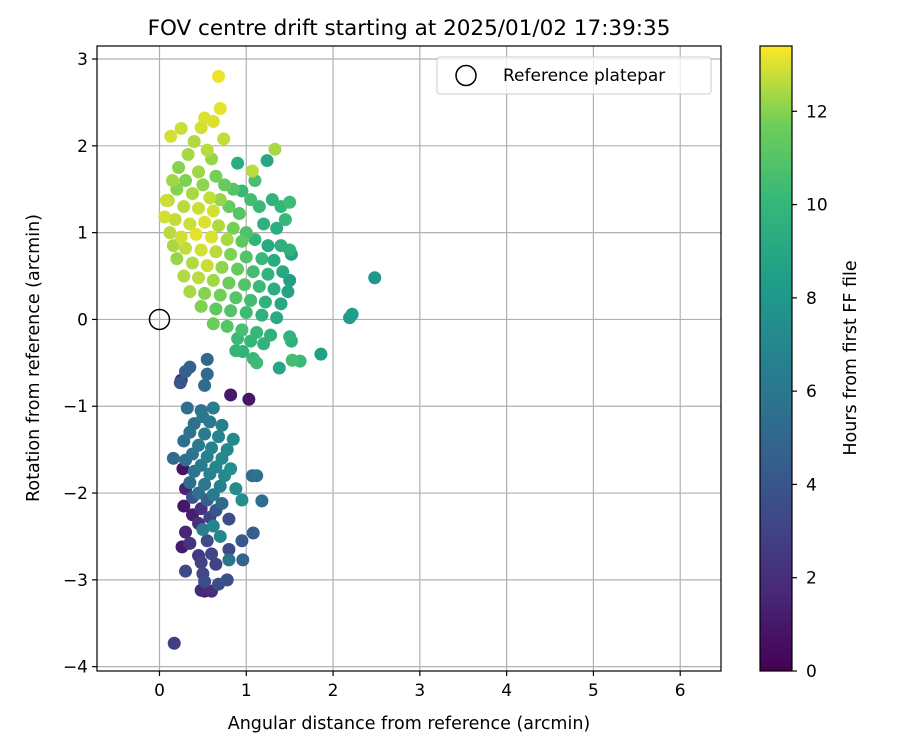 The height and width of the screenshot is (750, 900). What do you see at coordinates (75, 668) in the screenshot?
I see `y-tick-label: −4` at bounding box center [75, 668].